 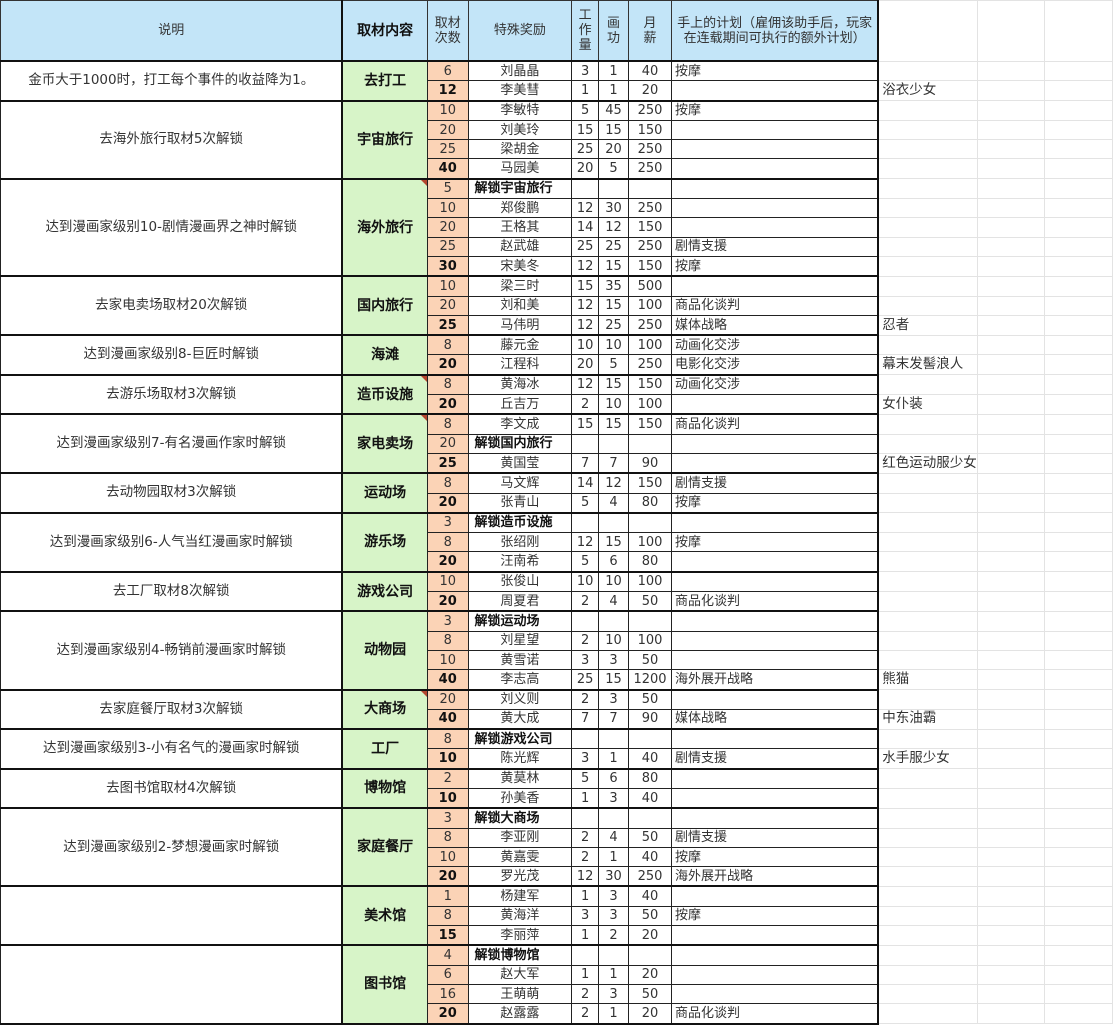 What do you see at coordinates (520, 759) in the screenshot?
I see `reward-cell: 陈光辉` at bounding box center [520, 759].